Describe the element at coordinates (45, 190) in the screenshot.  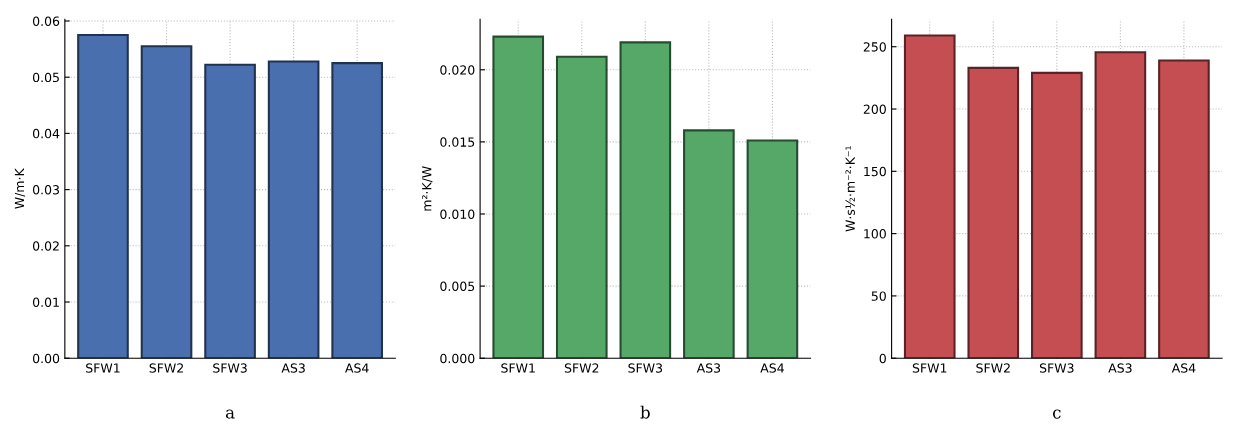
I see `y-tick-label: 0.03` at that location.